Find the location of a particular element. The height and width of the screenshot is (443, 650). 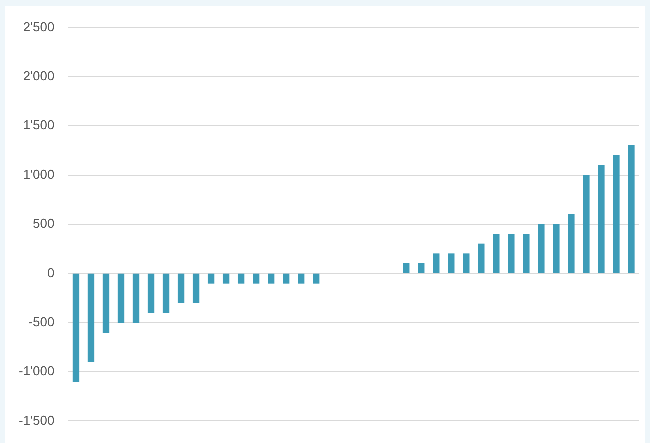

y-tick-label: 2'500 is located at coordinates (39, 26).